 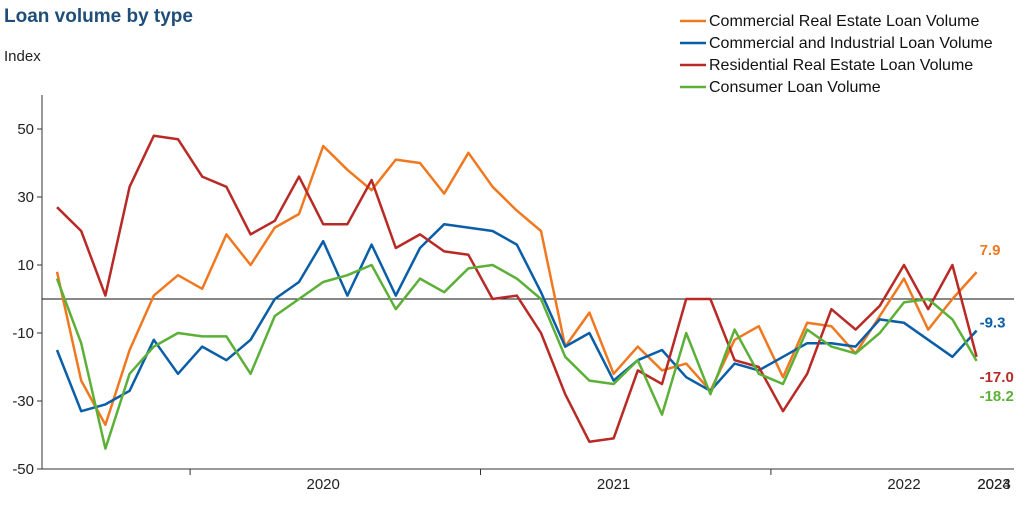 I want to click on y-tick-label: -50, so click(x=23, y=469).